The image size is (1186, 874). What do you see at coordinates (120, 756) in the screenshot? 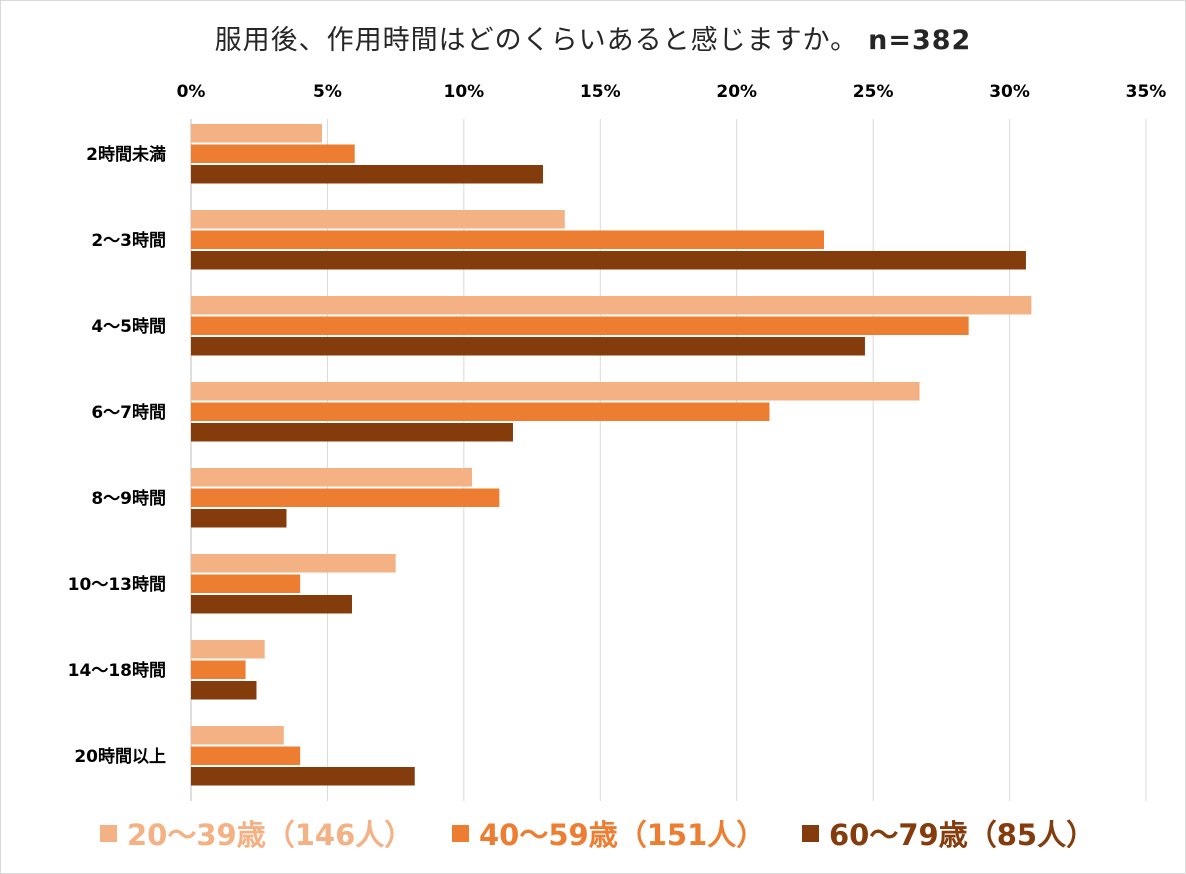
I see `category-label: 20時間以上` at bounding box center [120, 756].